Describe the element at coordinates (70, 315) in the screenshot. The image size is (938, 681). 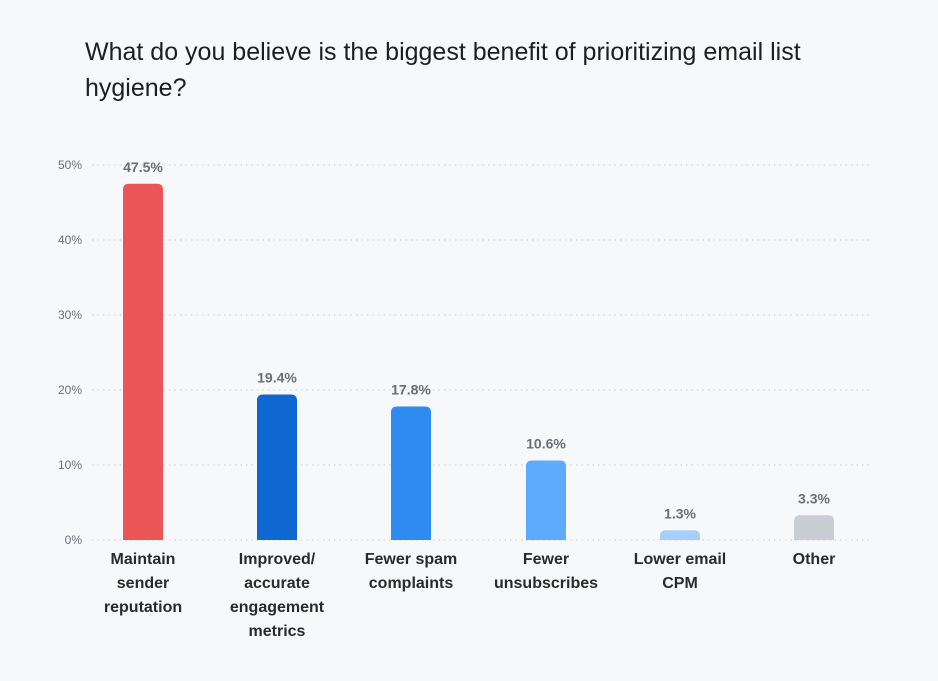
I see `y-tick-label: 30%` at that location.